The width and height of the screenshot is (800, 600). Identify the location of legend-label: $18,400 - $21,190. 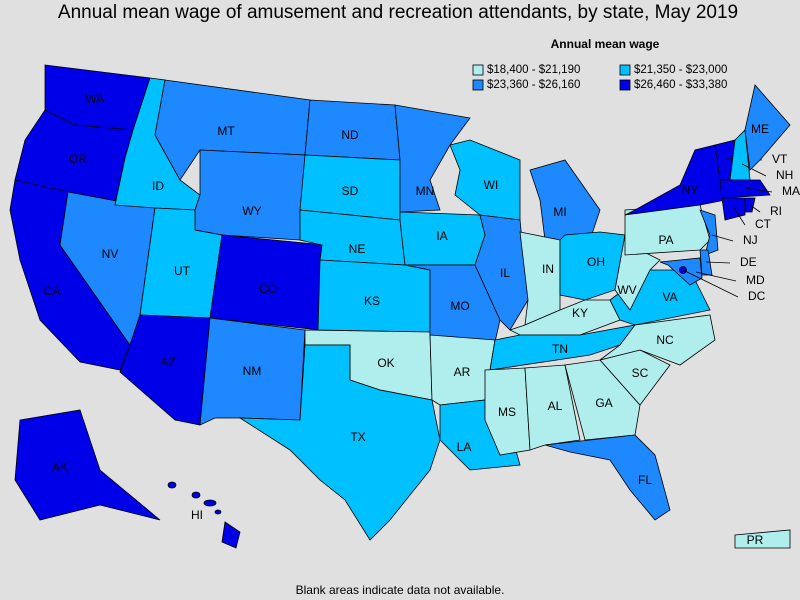
(533, 70).